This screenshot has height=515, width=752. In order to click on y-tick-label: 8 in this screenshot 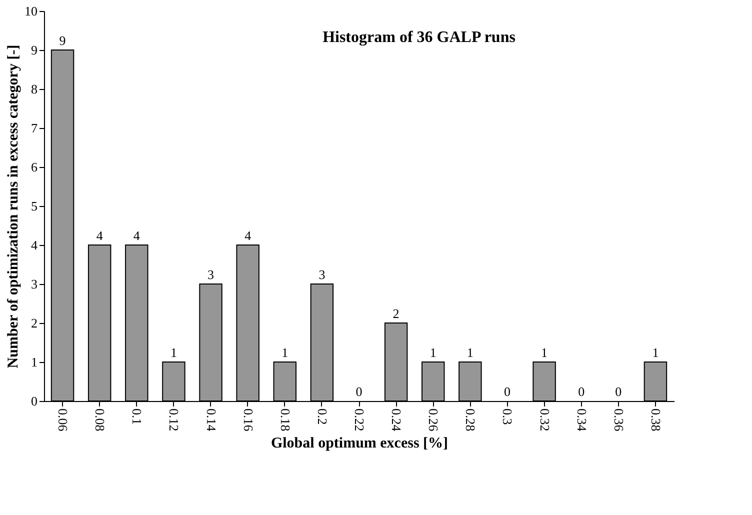, I will do `click(34, 89)`.